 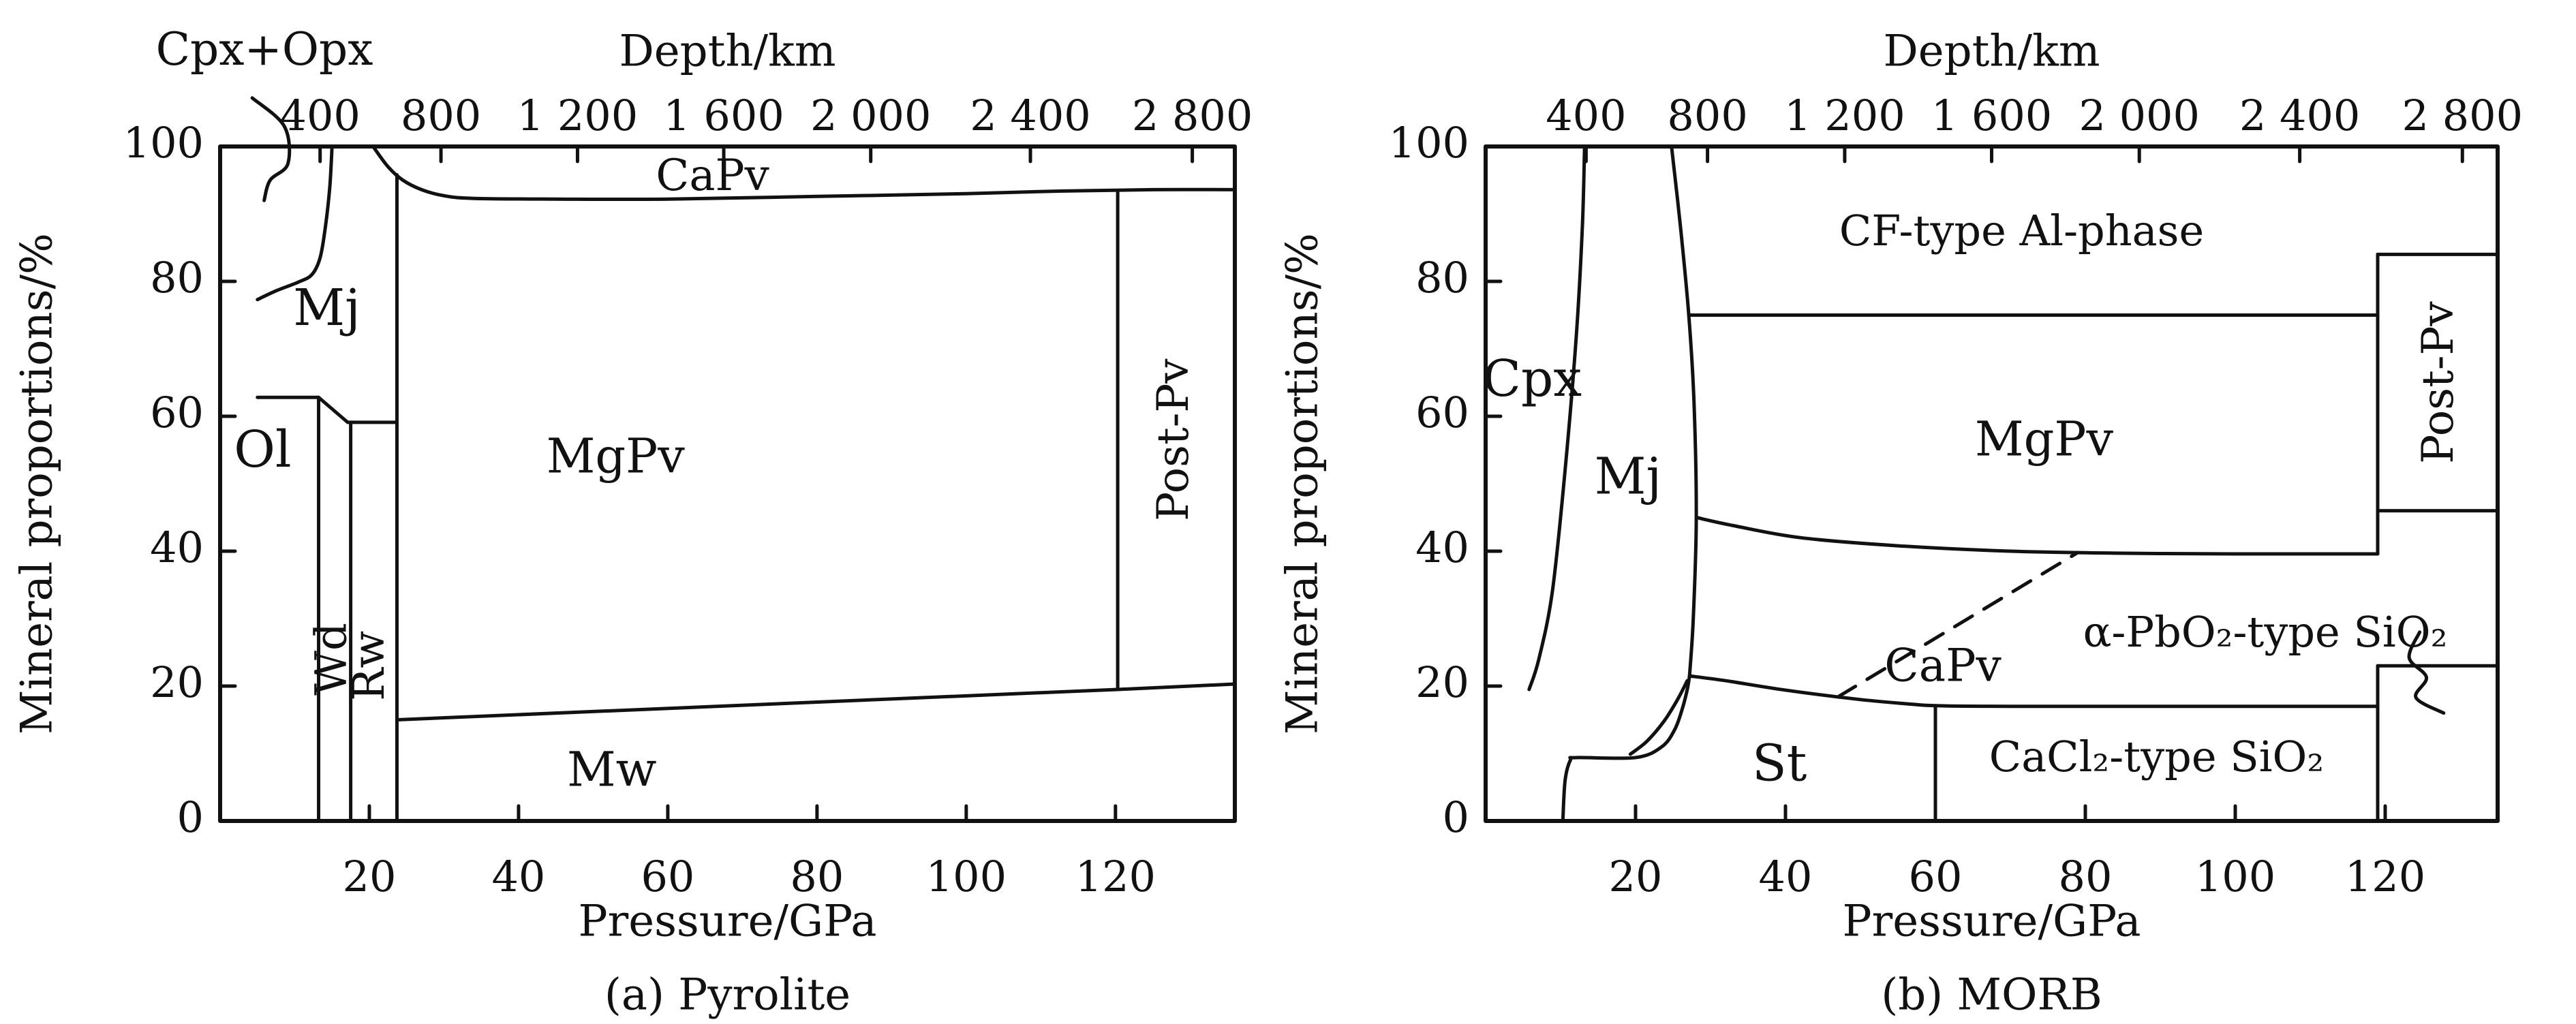 What do you see at coordinates (369, 666) in the screenshot?
I see `region-label-rw: Rw` at bounding box center [369, 666].